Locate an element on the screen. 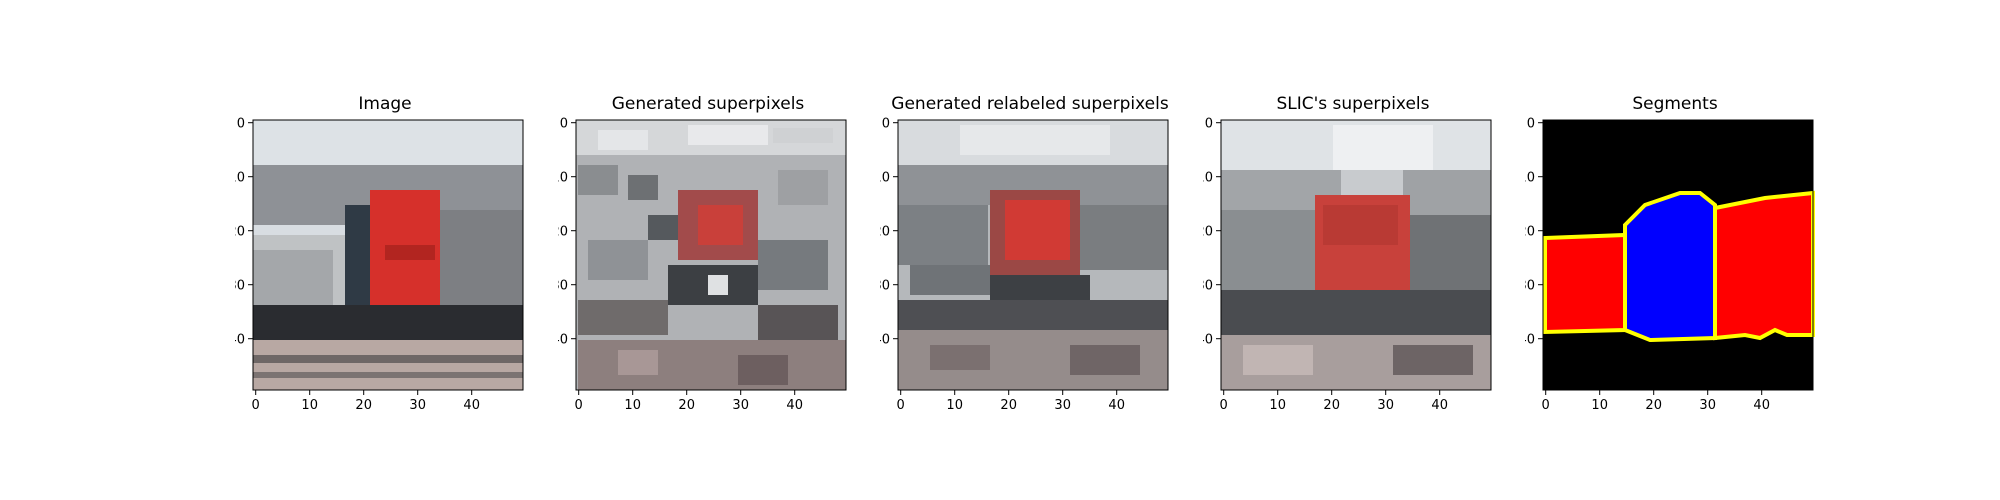 The width and height of the screenshot is (2000, 500). segments-map is located at coordinates (1679, 255).